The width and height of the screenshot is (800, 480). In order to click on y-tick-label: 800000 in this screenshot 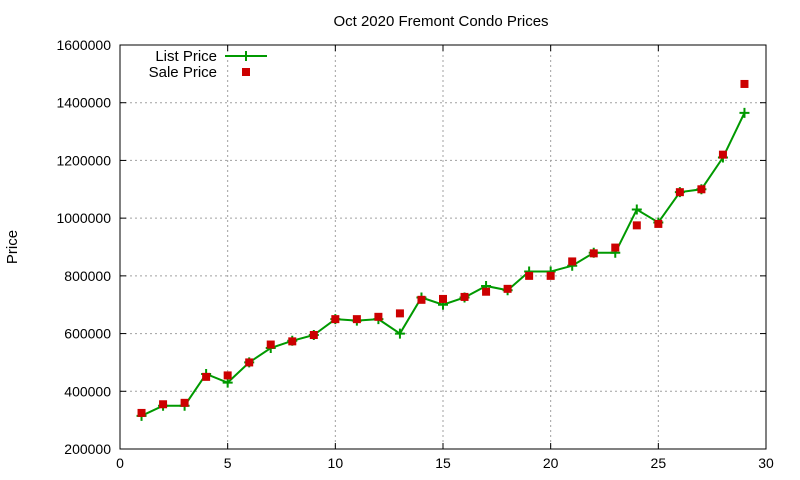, I will do `click(87, 276)`.